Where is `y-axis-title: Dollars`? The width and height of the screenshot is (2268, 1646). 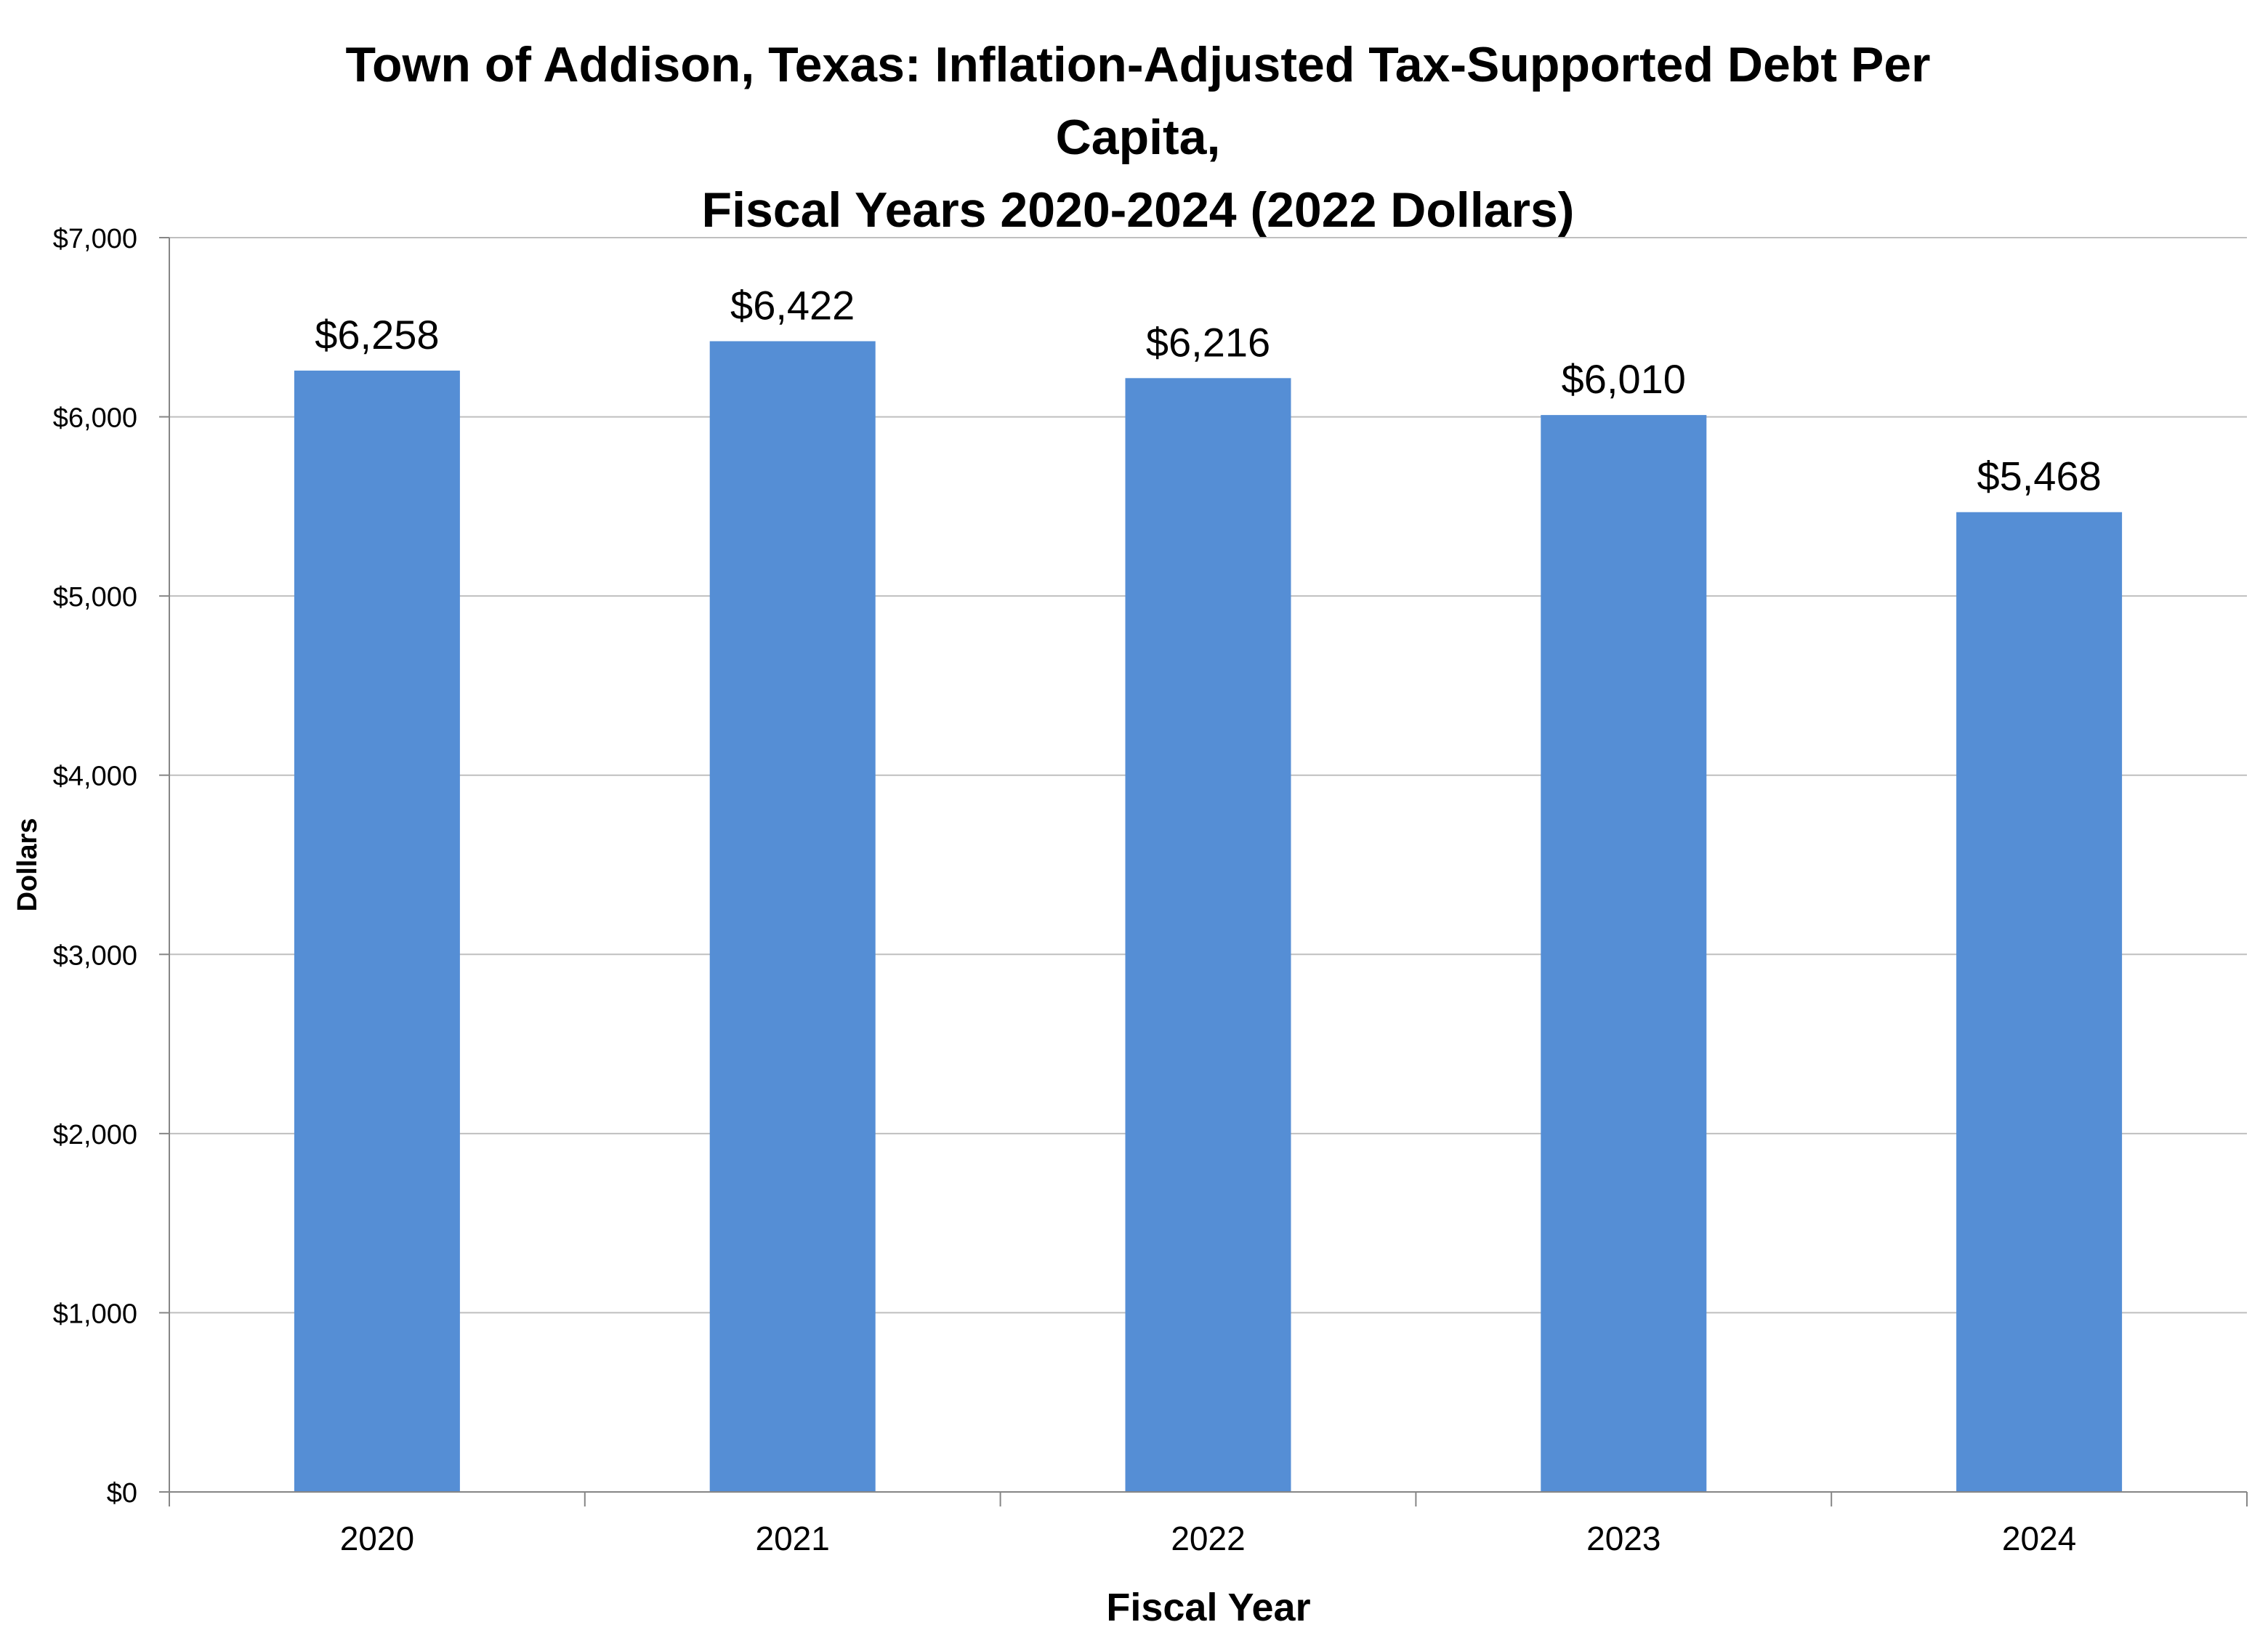
y-axis-title: Dollars is located at coordinates (27, 865).